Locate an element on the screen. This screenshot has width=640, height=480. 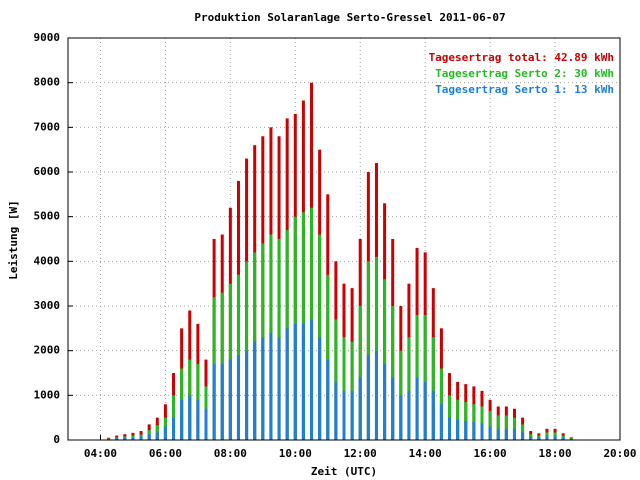
y-tick-label: 1000 is located at coordinates (47, 394).